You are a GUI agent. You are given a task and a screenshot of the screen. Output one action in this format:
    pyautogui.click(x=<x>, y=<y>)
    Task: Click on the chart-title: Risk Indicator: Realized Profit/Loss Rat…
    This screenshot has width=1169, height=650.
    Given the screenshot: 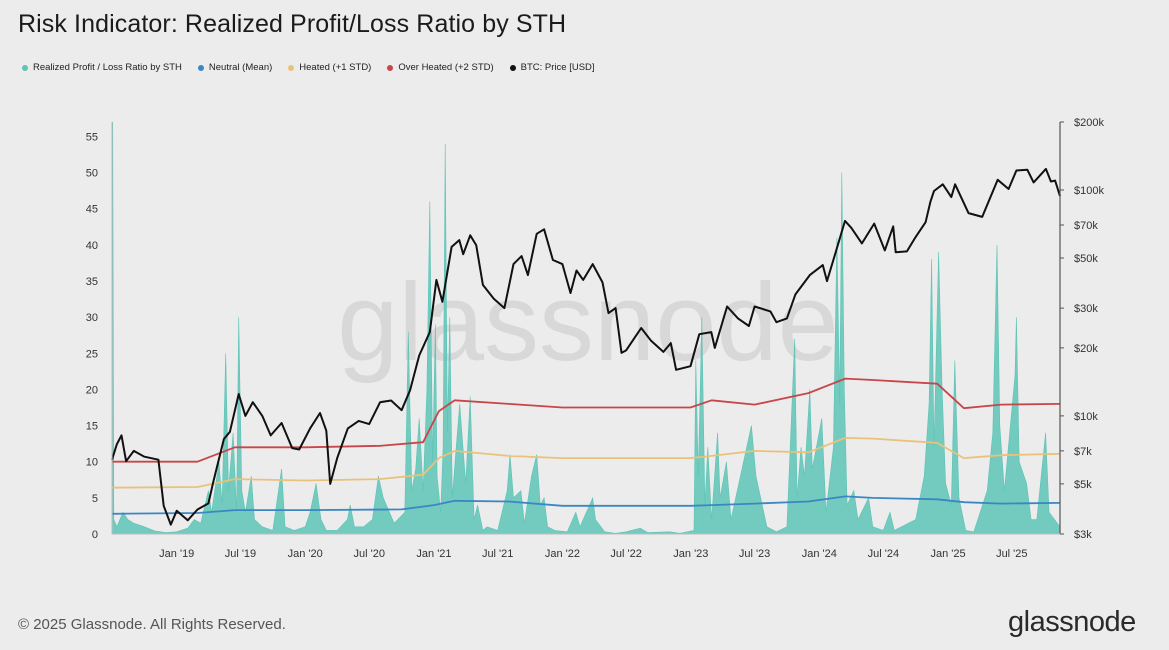 What is the action you would take?
    pyautogui.click(x=292, y=24)
    